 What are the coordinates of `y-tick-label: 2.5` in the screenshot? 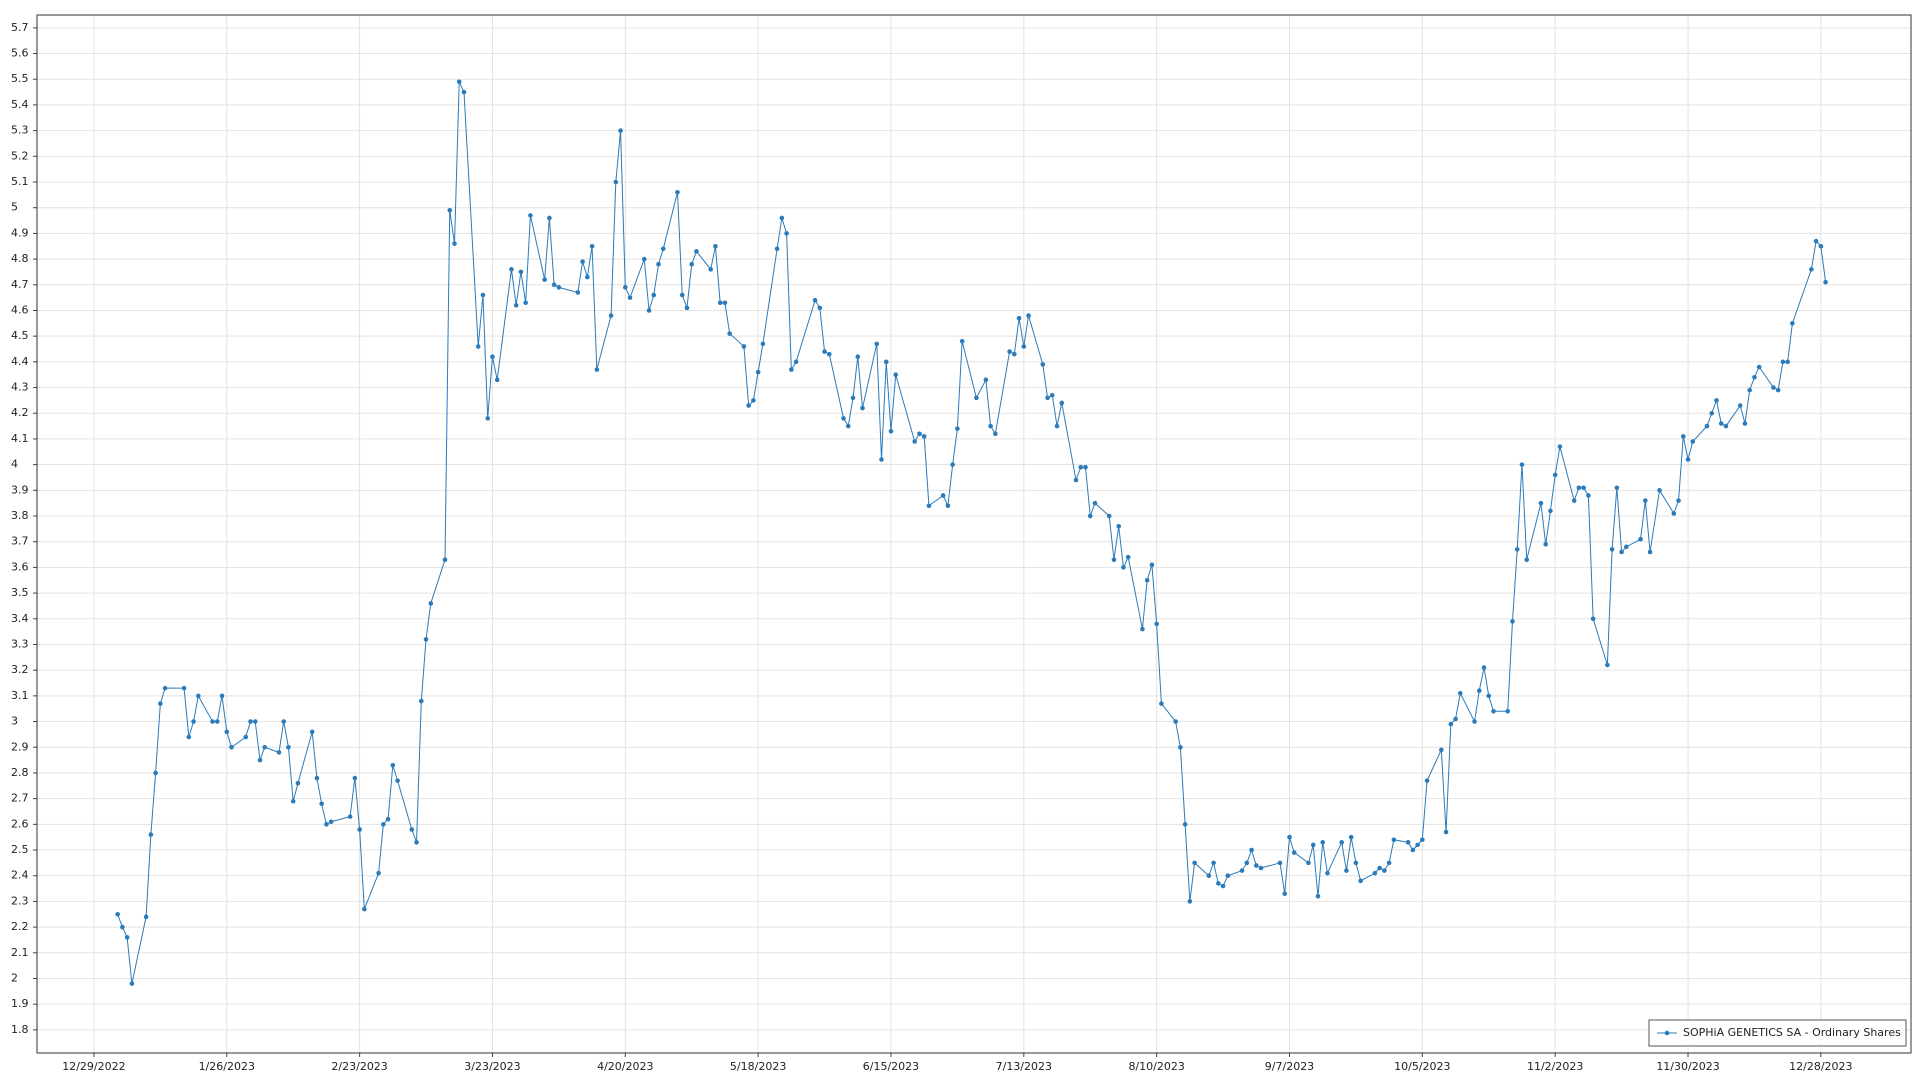 It's located at (20, 849).